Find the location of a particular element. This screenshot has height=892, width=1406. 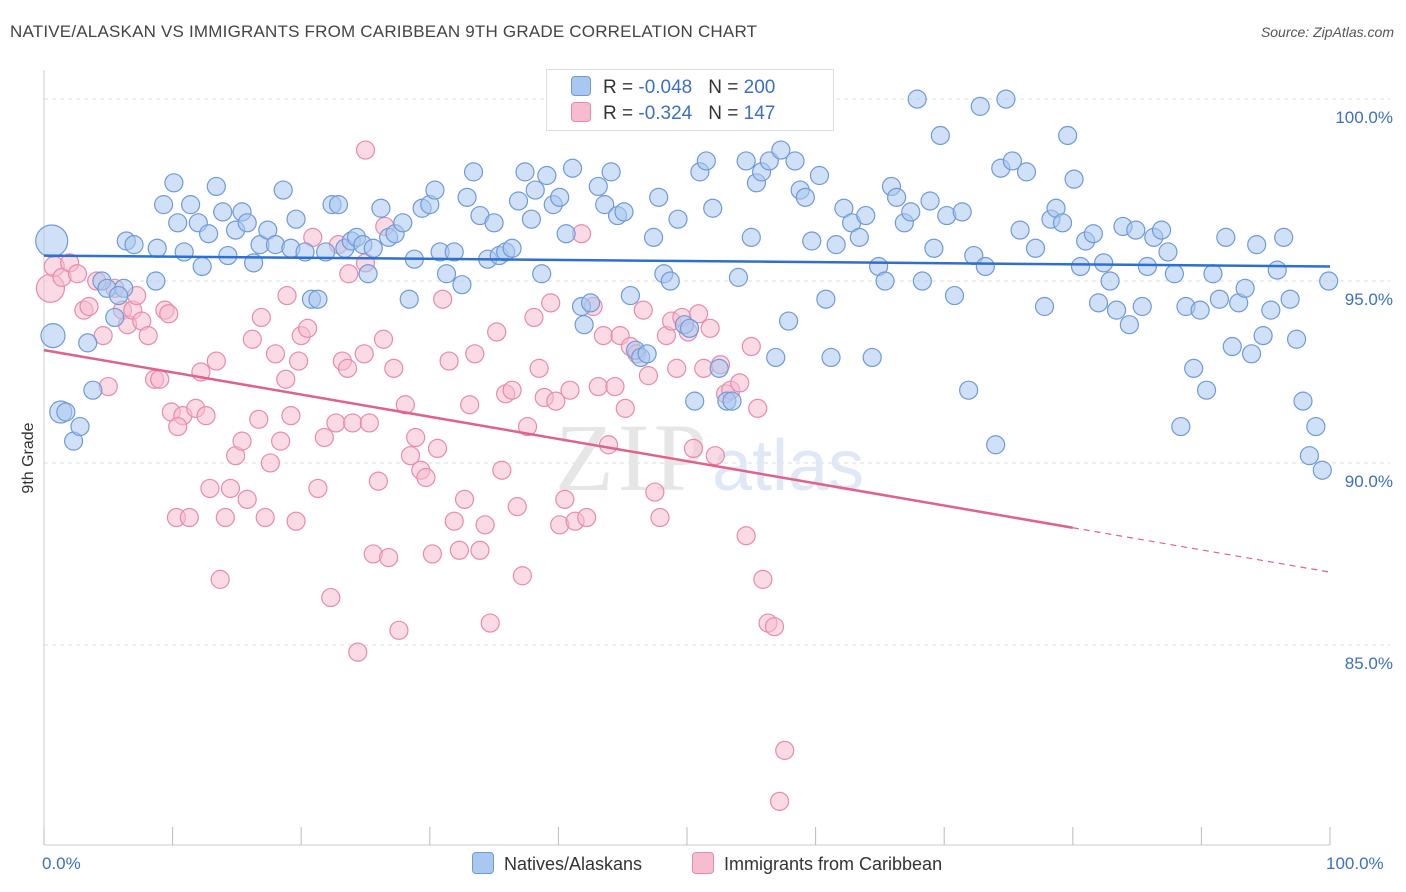

y-tick-label: 95.0% is located at coordinates (1369, 299).